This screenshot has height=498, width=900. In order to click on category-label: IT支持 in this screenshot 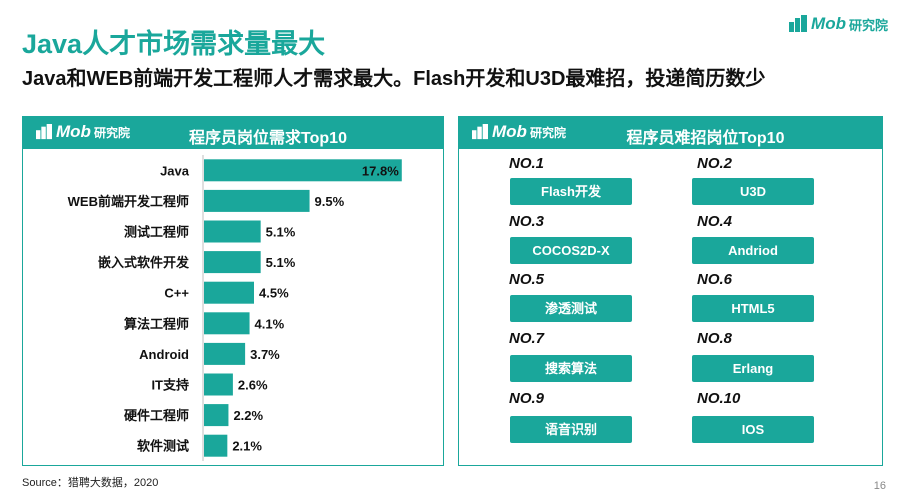, I will do `click(170, 385)`.